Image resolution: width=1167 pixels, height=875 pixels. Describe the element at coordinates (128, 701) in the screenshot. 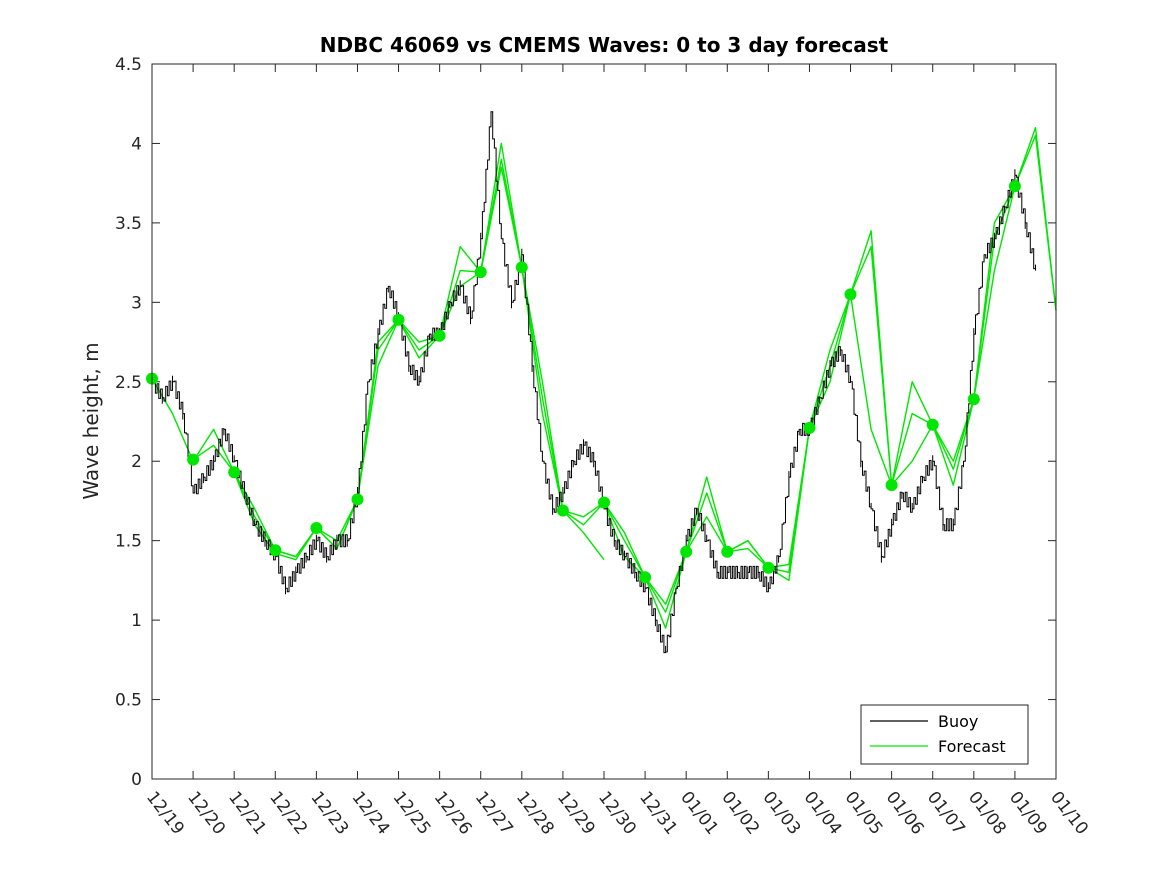

I see `y-tick-label: 0.5` at that location.